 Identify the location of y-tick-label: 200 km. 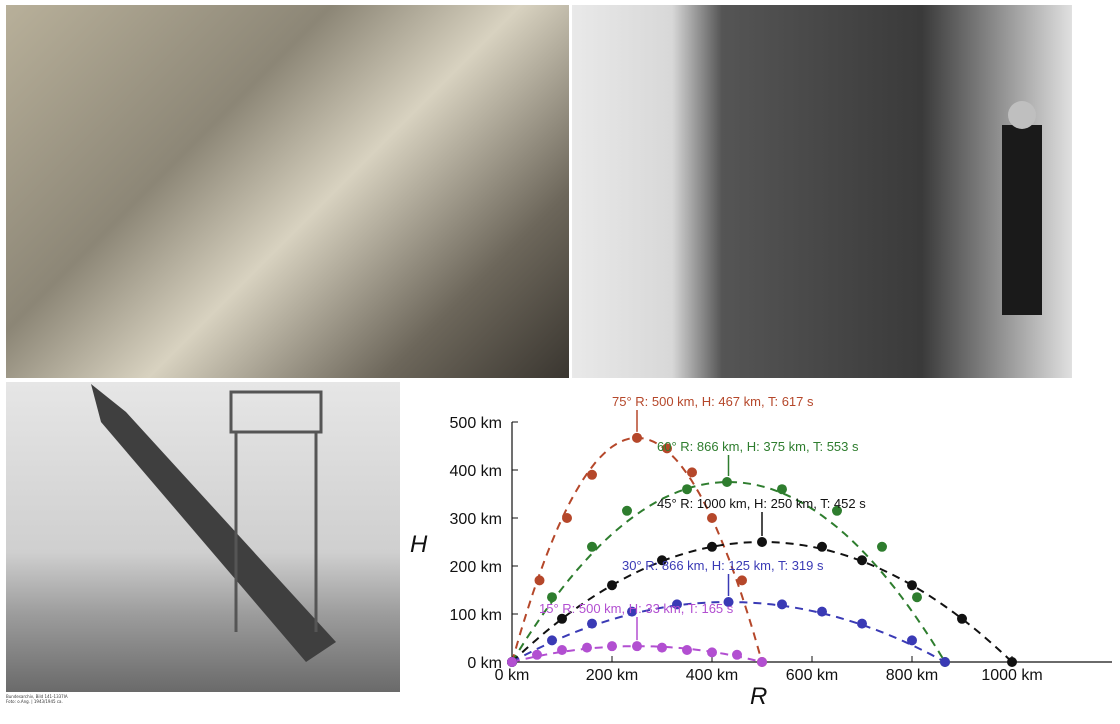
(476, 567).